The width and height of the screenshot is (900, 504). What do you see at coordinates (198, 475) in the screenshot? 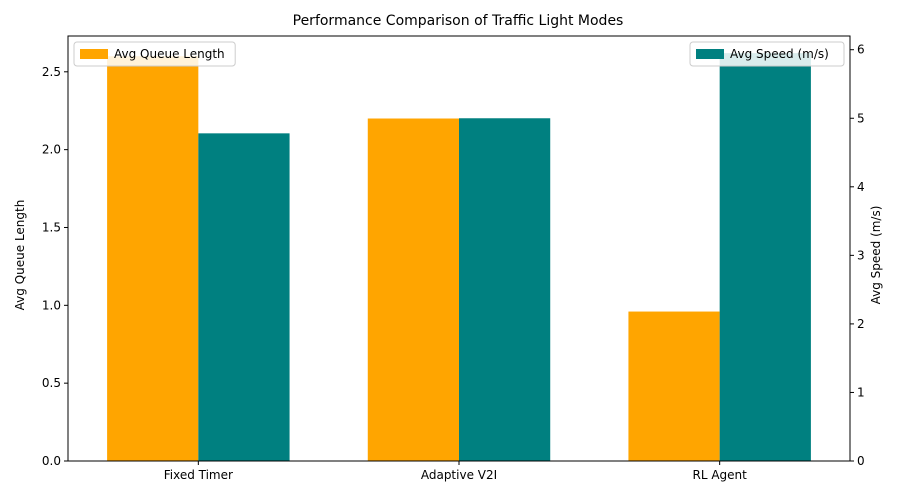
I see `x-tick-label-0: Fixed Timer` at bounding box center [198, 475].